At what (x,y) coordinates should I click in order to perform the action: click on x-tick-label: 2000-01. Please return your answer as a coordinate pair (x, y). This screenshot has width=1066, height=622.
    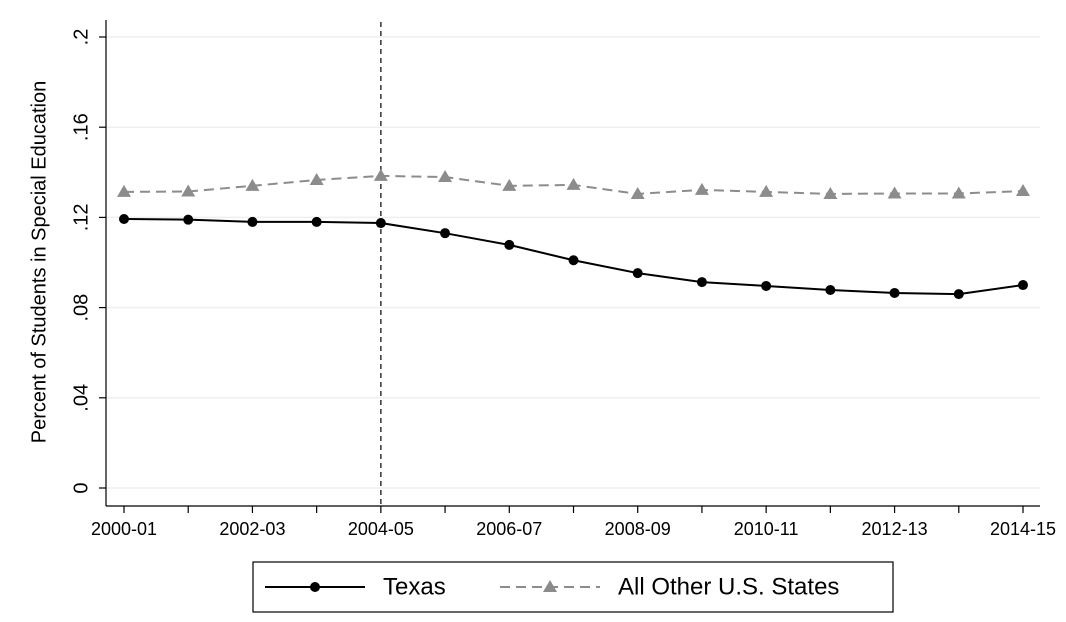
    Looking at the image, I should click on (124, 529).